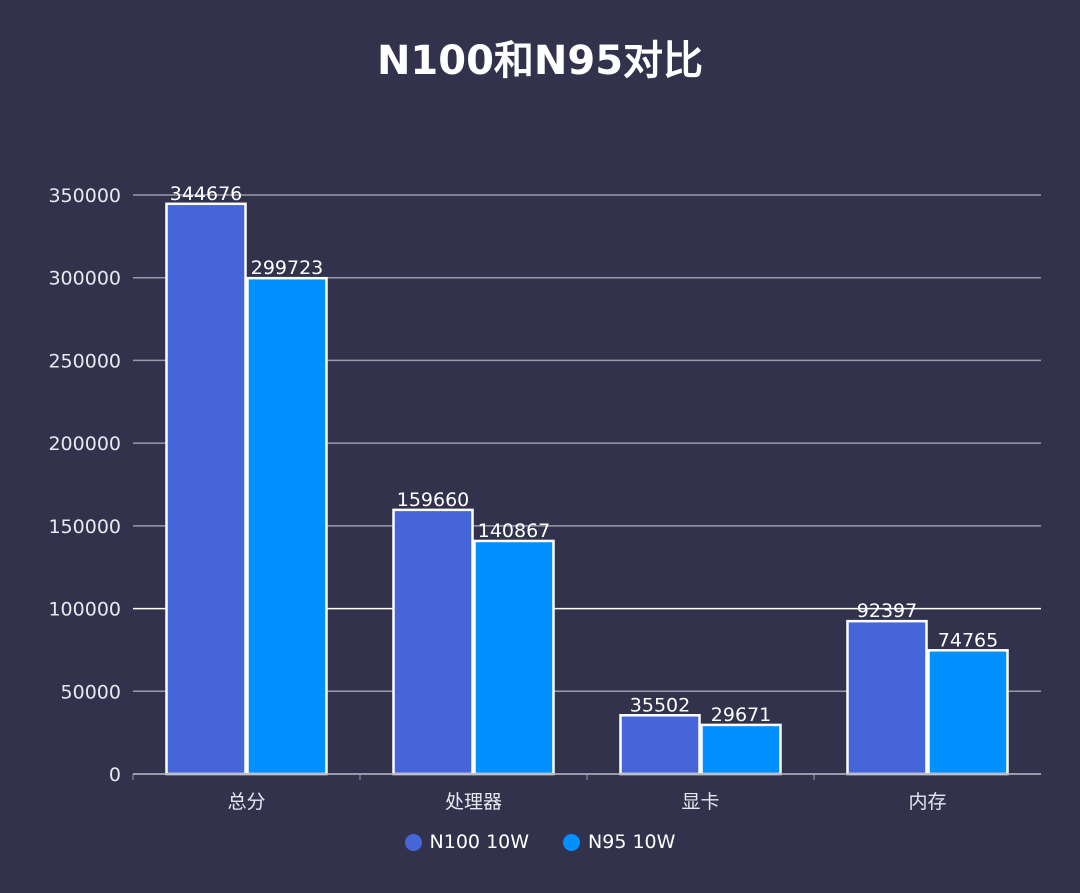 Image resolution: width=1080 pixels, height=893 pixels. Describe the element at coordinates (887, 611) in the screenshot. I see `data-label: 92397` at that location.